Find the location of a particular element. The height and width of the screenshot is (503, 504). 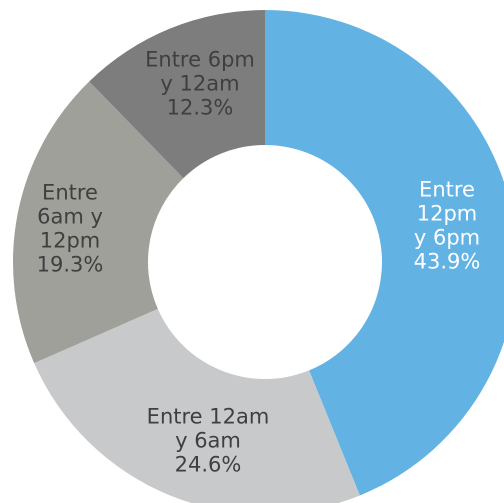

slice-label-1-line-1: y 6am is located at coordinates (208, 441).